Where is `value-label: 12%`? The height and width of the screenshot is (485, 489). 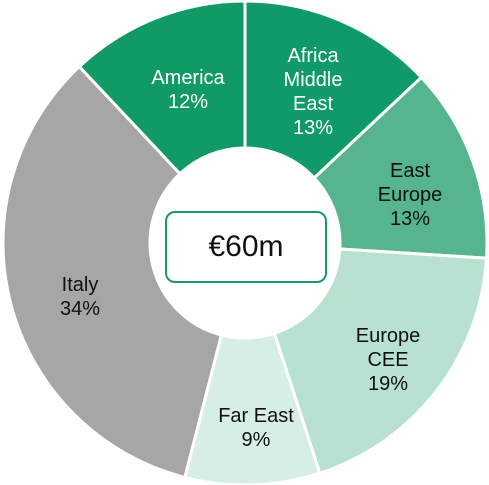
value-label: 12% is located at coordinates (188, 102).